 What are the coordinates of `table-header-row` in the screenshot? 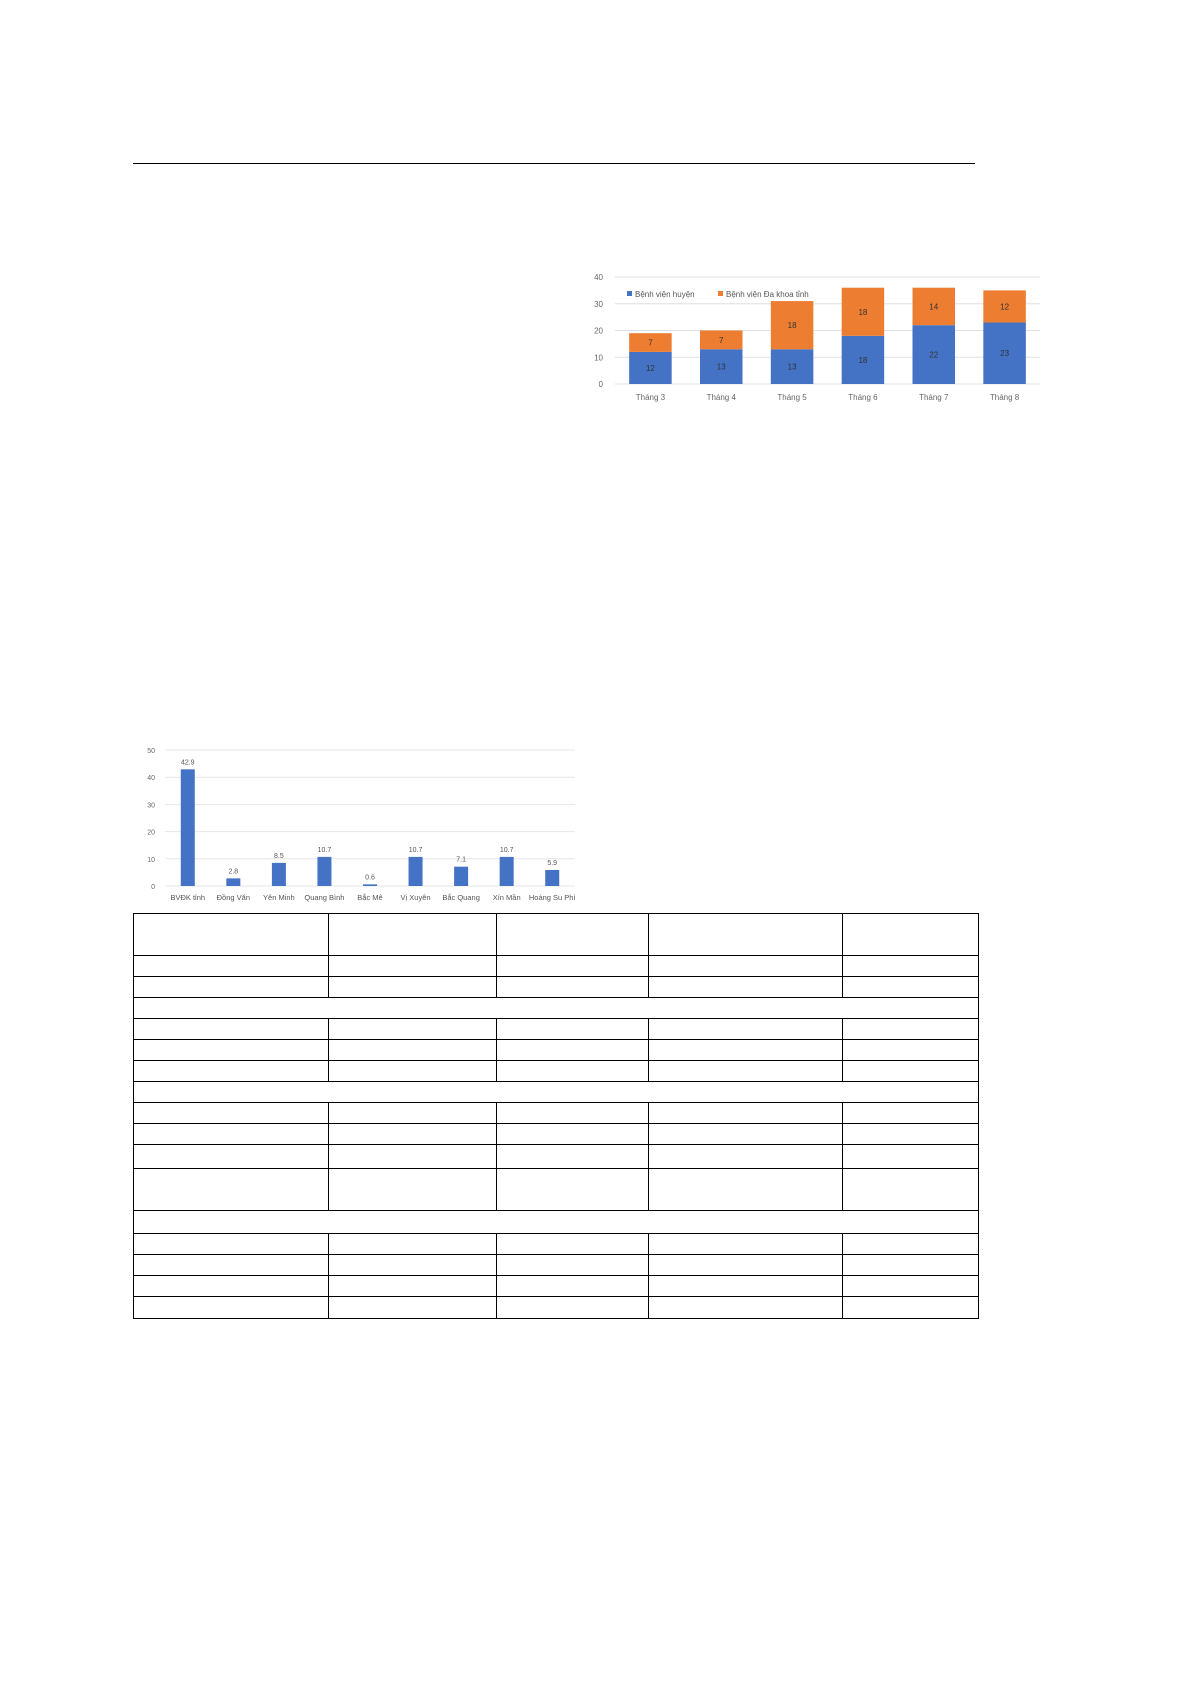 It's located at (556, 934).